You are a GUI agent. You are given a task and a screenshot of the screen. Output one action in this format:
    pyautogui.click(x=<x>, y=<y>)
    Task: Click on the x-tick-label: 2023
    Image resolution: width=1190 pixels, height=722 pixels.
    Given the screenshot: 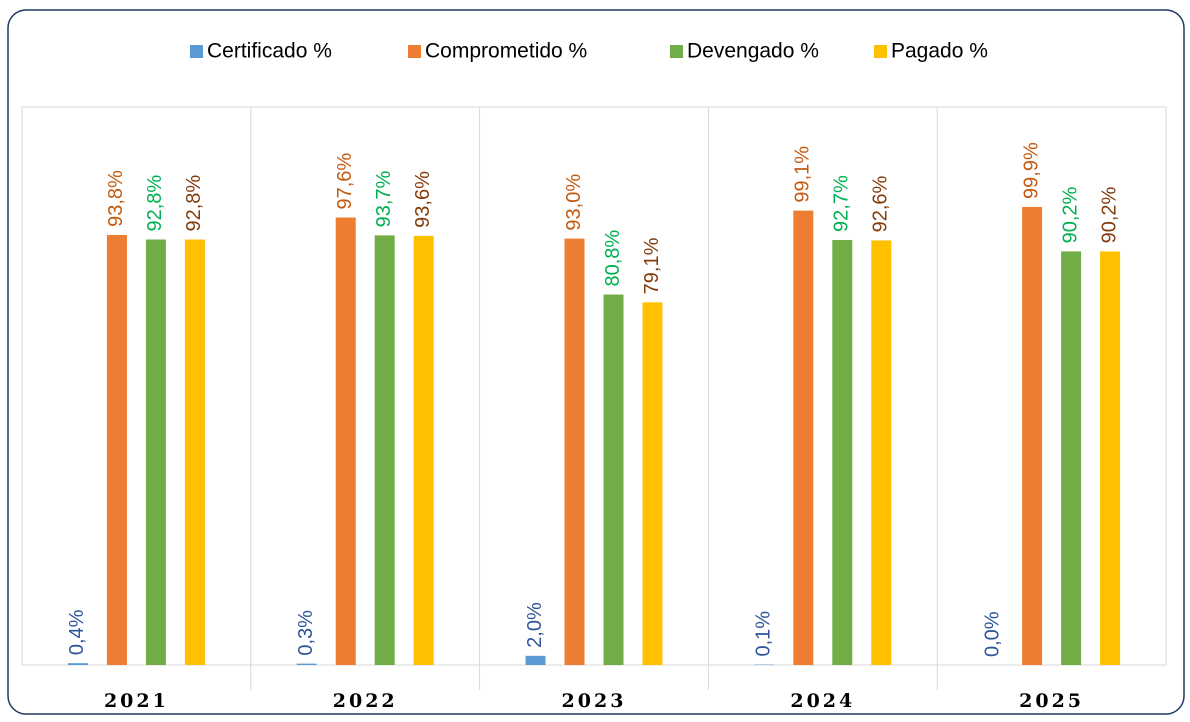 What is the action you would take?
    pyautogui.click(x=594, y=701)
    